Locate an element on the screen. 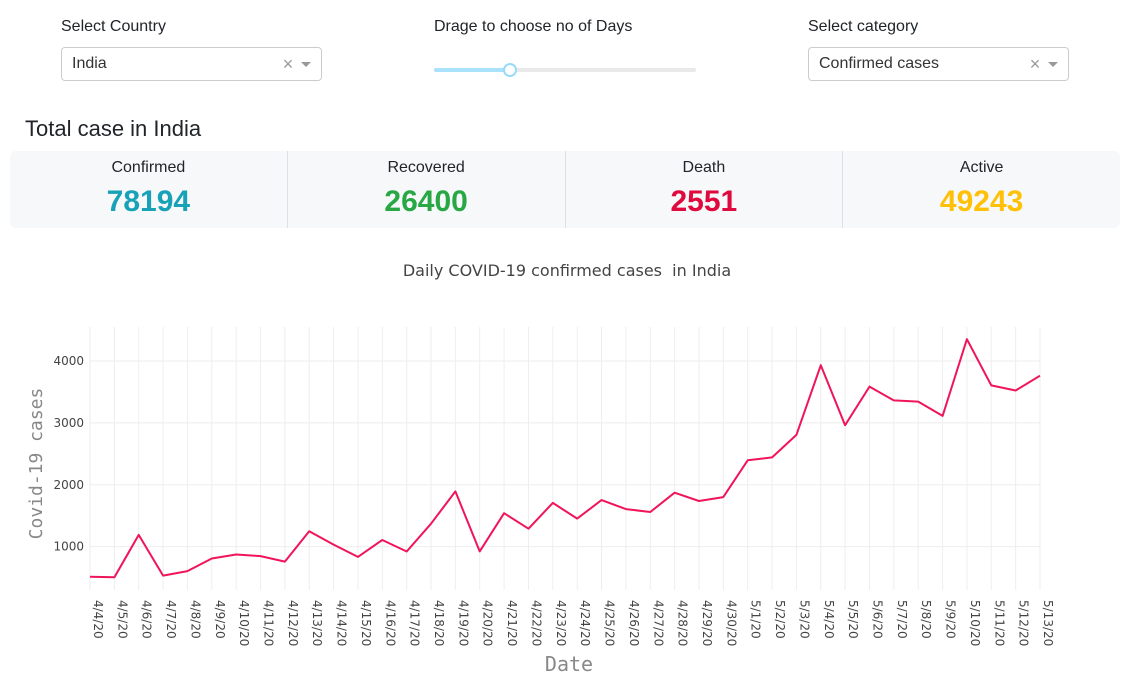 Image resolution: width=1134 pixels, height=694 pixels. x-tick-label: 4/26/20 is located at coordinates (634, 623).